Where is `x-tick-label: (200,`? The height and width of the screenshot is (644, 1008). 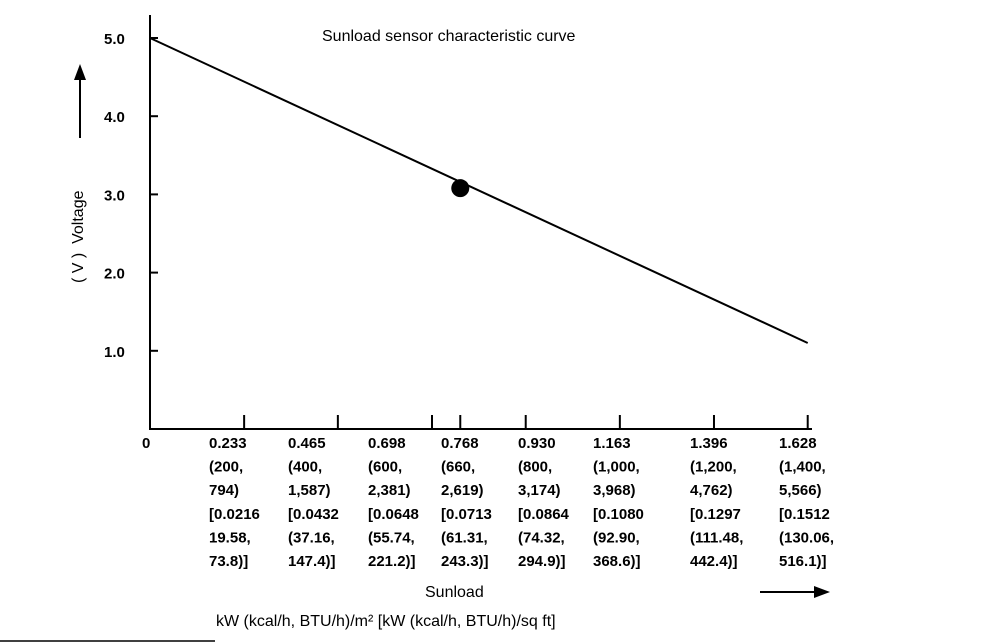 x-tick-label: (200, is located at coordinates (226, 467).